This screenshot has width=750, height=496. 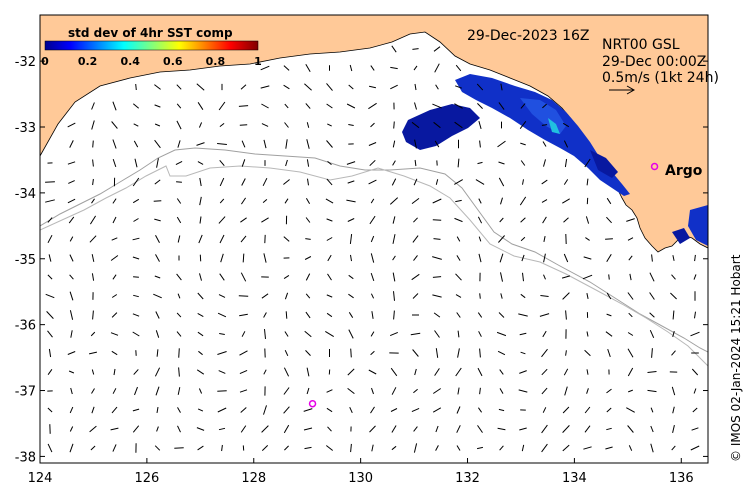 I want to click on colorbar: std dev of 4hr SST comp 0 0.2 0.4 0.6 0.8 1, so click(x=151, y=47).